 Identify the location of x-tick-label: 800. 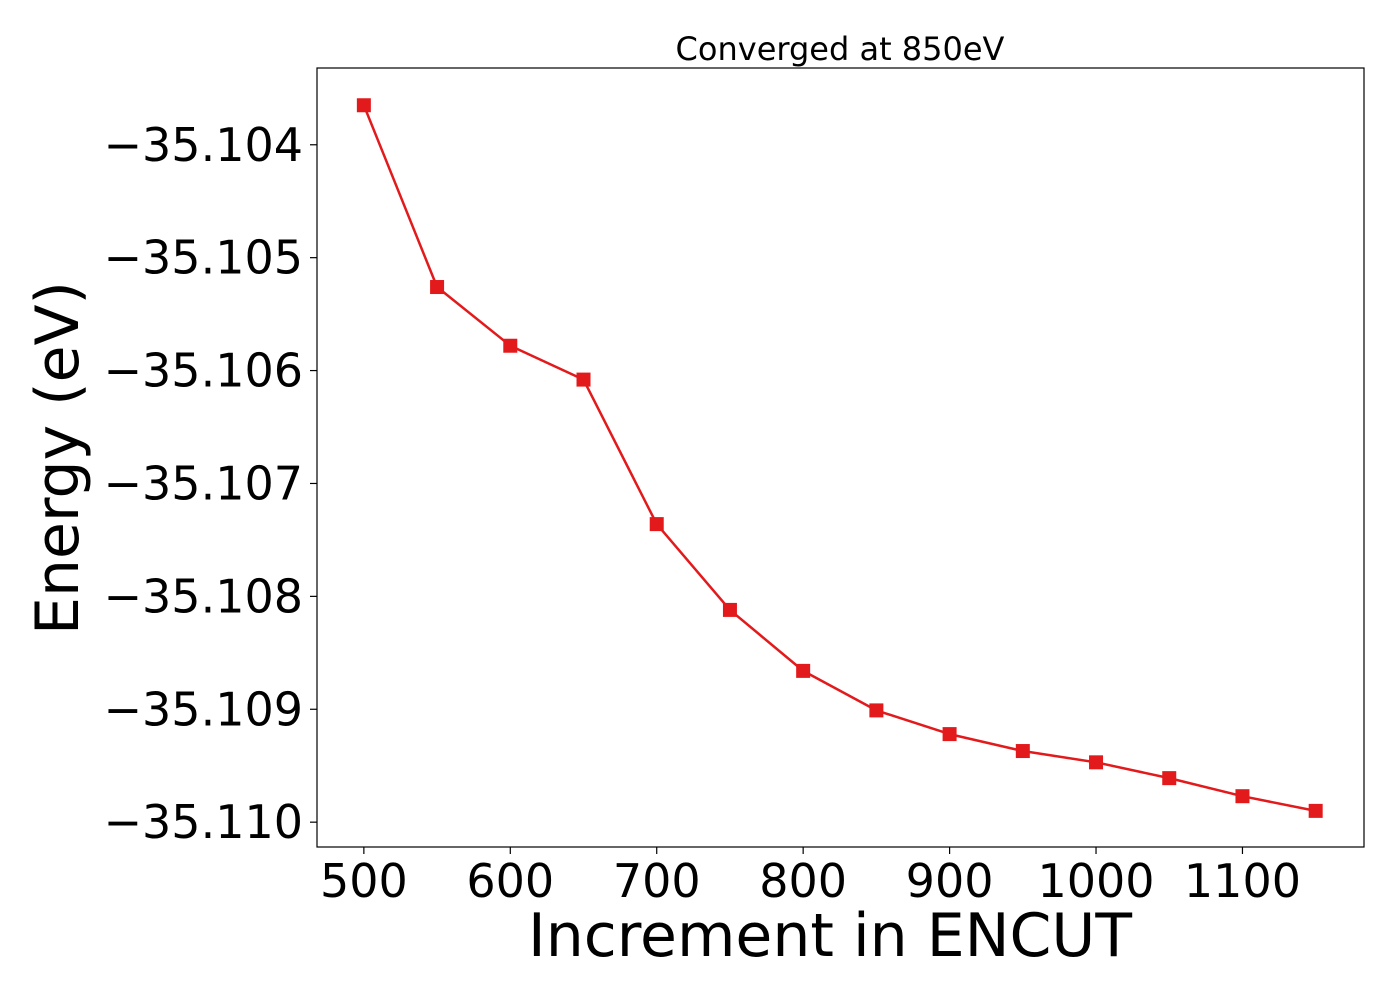
(803, 881).